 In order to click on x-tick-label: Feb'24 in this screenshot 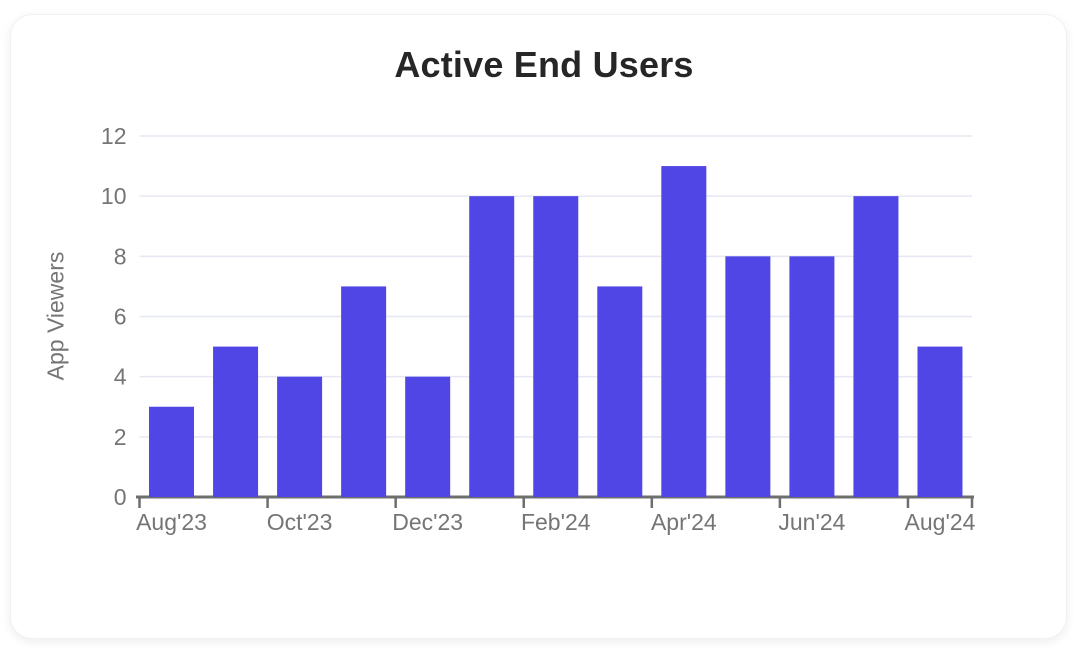, I will do `click(556, 522)`.